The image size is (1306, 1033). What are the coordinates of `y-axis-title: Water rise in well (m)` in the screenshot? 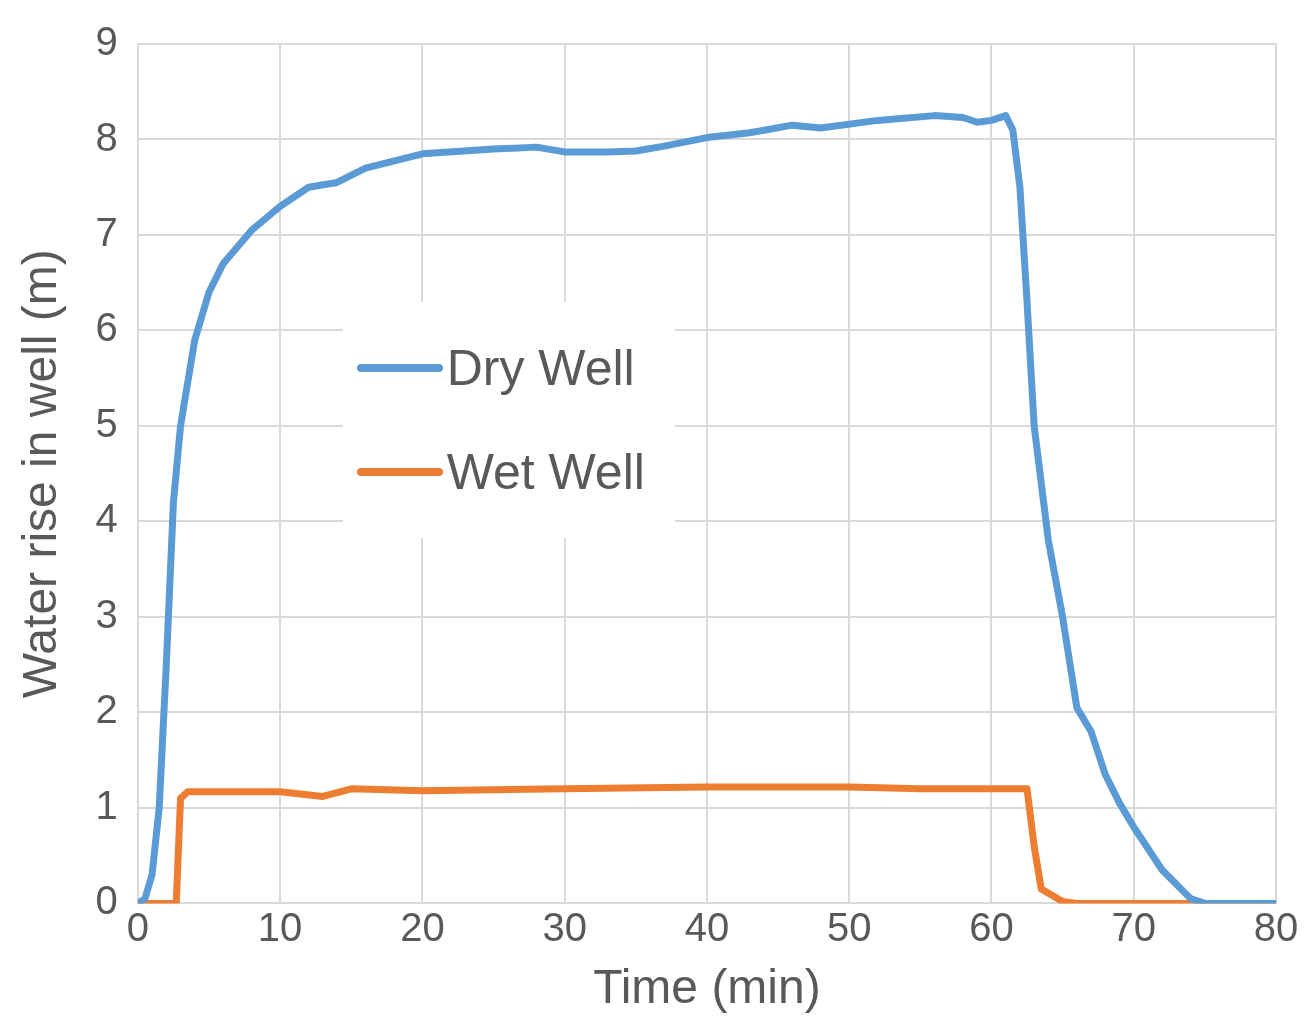 It's located at (40, 474).